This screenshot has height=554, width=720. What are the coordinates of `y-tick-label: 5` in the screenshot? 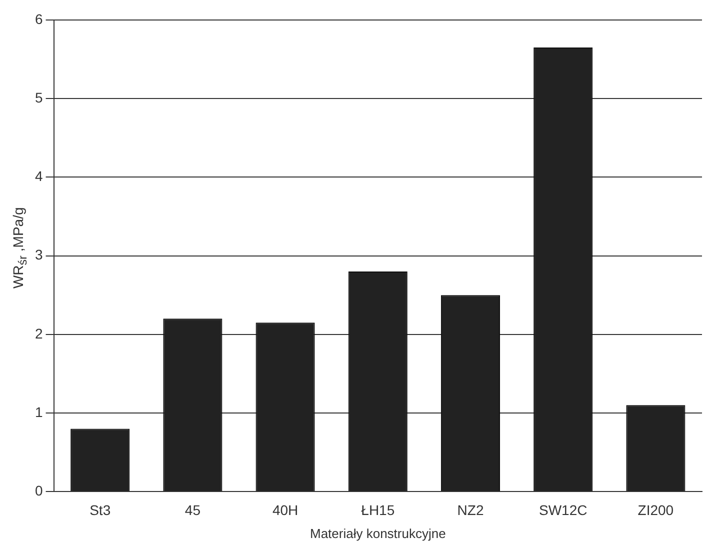 It's located at (38, 97).